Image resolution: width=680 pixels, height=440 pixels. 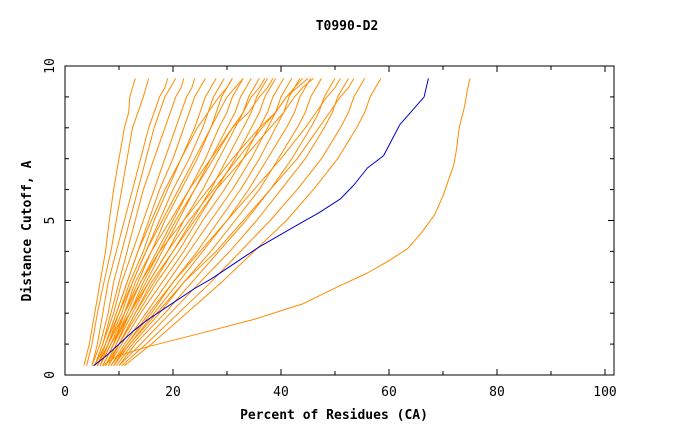 What do you see at coordinates (173, 392) in the screenshot?
I see `x-tick-label-20: 20` at bounding box center [173, 392].